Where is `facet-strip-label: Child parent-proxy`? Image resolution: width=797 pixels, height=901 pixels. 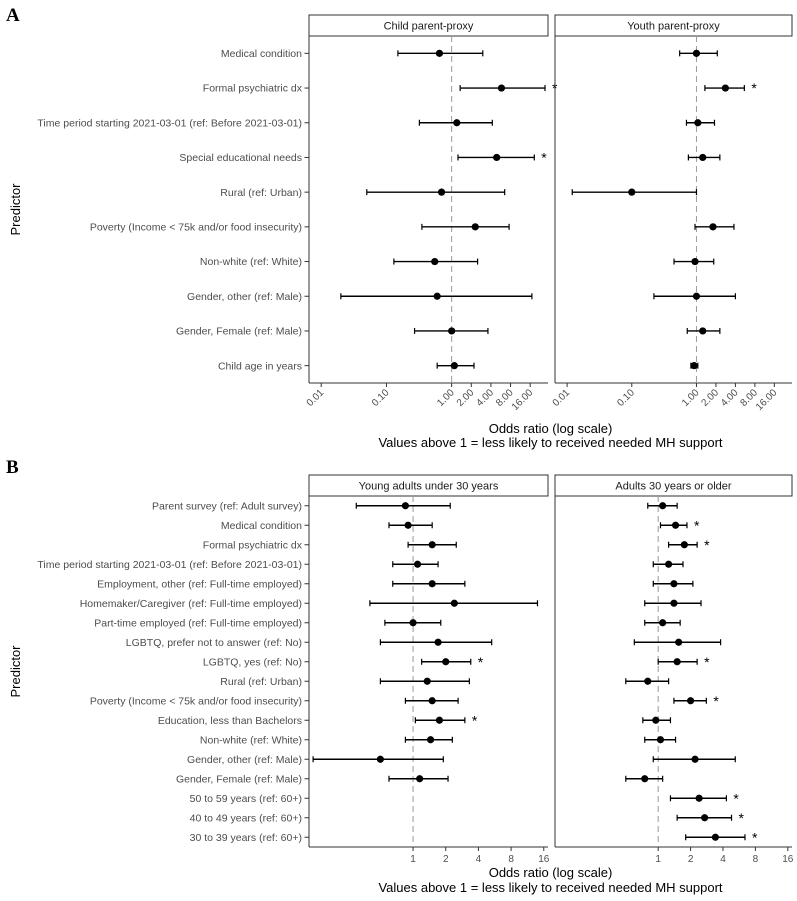 facet-strip-label: Child parent-proxy is located at coordinates (429, 27).